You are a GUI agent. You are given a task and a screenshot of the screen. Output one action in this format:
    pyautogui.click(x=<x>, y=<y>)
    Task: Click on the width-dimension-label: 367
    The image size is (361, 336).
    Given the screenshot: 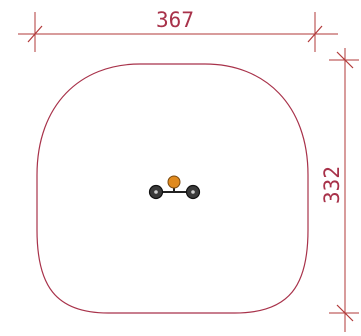 What is the action you would take?
    pyautogui.click(x=175, y=20)
    